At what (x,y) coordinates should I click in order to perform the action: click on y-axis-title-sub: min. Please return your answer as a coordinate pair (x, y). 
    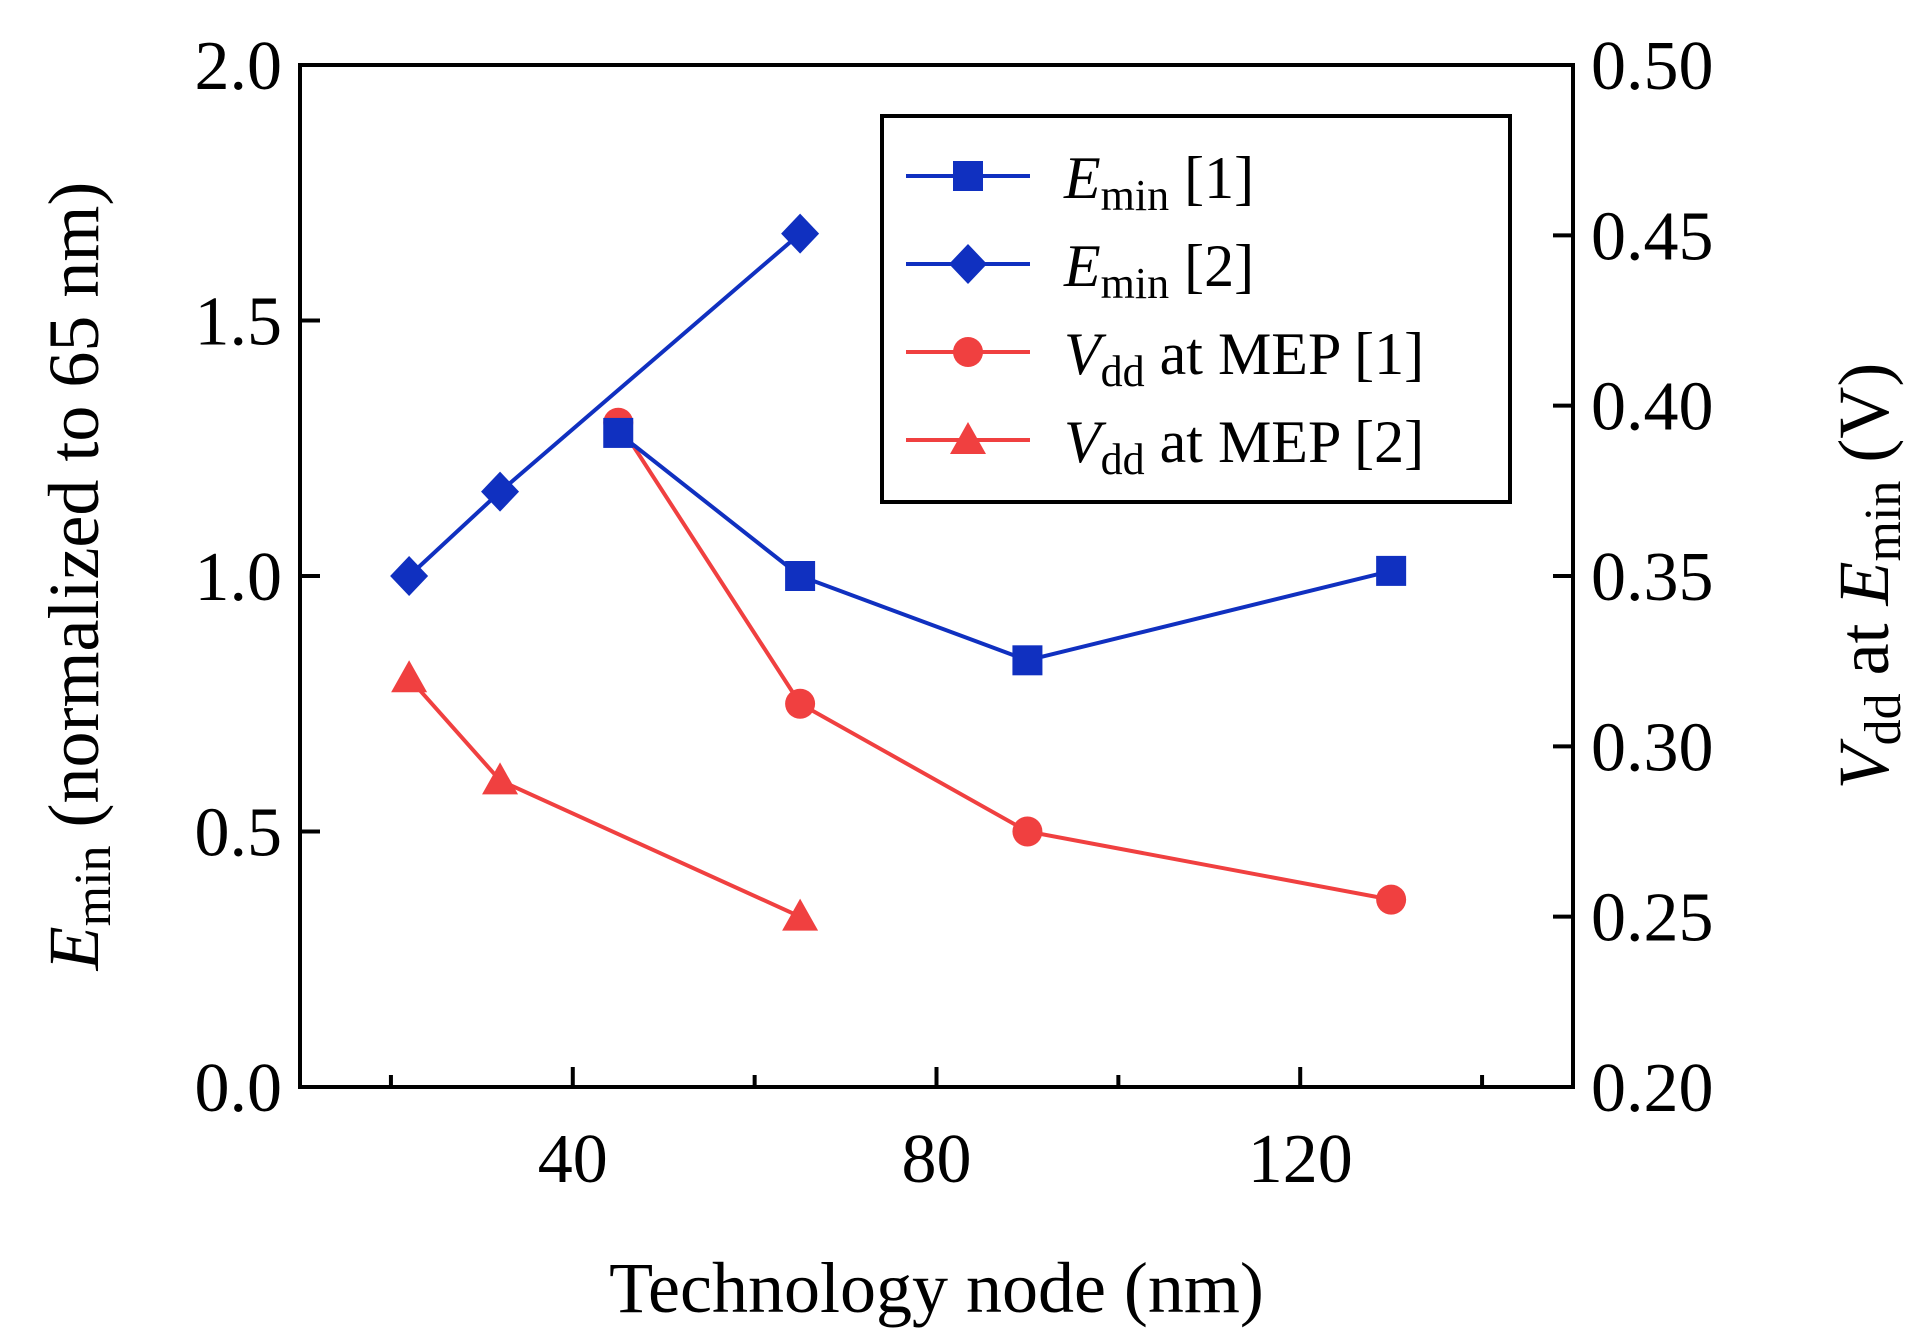
    Looking at the image, I should click on (93, 885).